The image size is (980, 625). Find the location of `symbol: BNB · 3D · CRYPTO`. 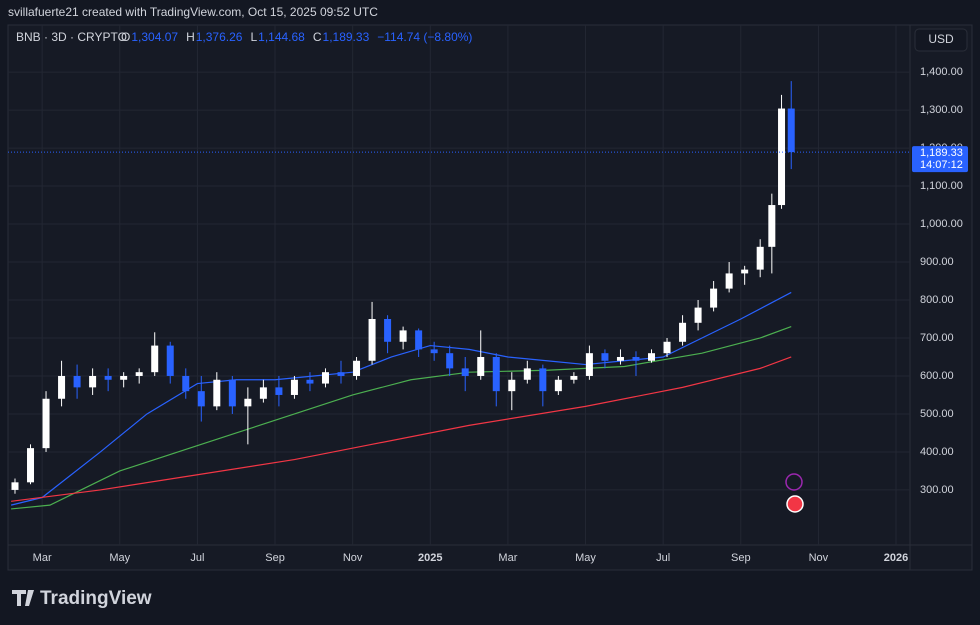

symbol: BNB · 3D · CRYPTO is located at coordinates (71, 37).